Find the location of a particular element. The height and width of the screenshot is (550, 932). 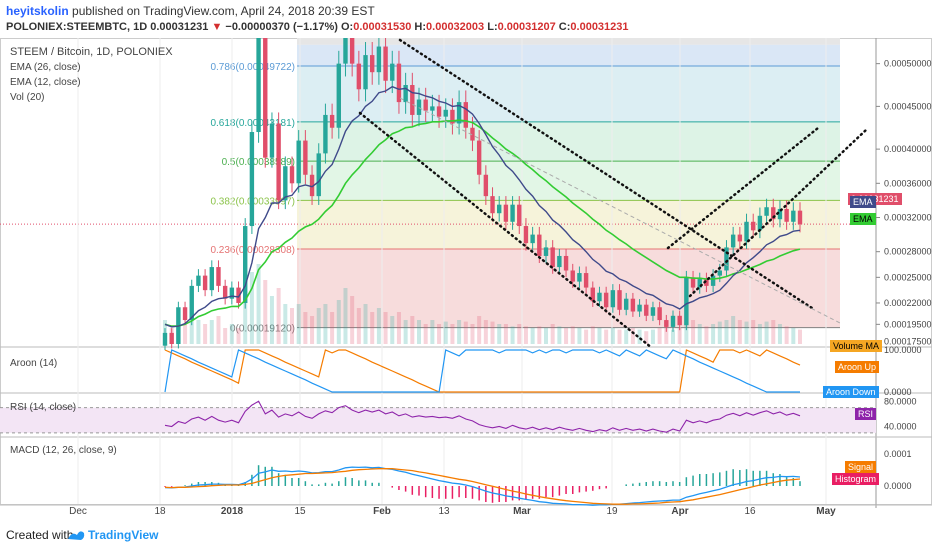

low-value: 0.00031207 is located at coordinates (526, 27).